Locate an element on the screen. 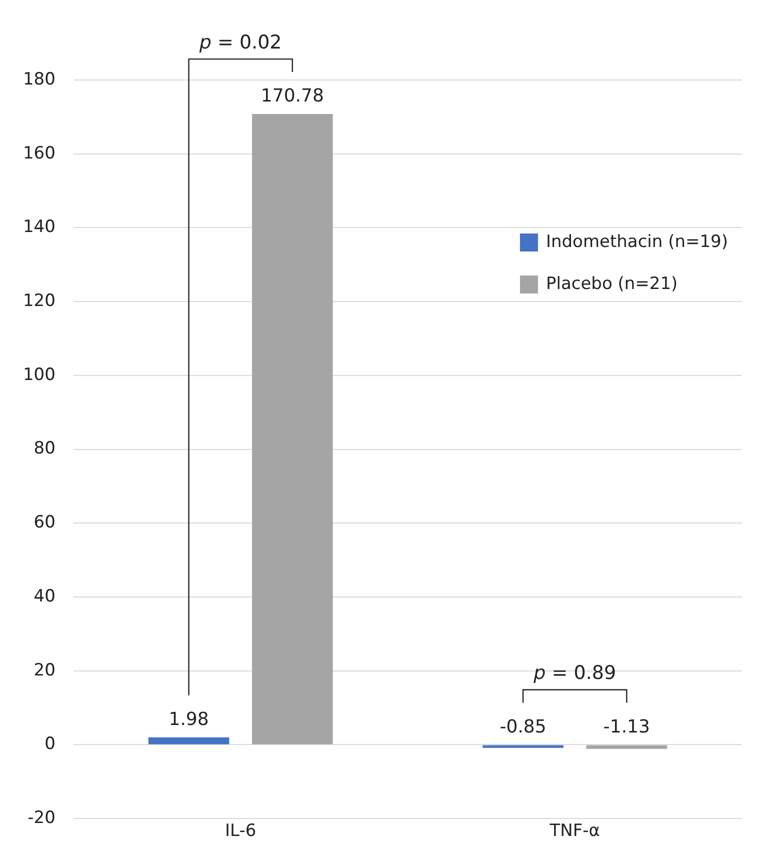  x-tick-label: IL-6 is located at coordinates (240, 831).